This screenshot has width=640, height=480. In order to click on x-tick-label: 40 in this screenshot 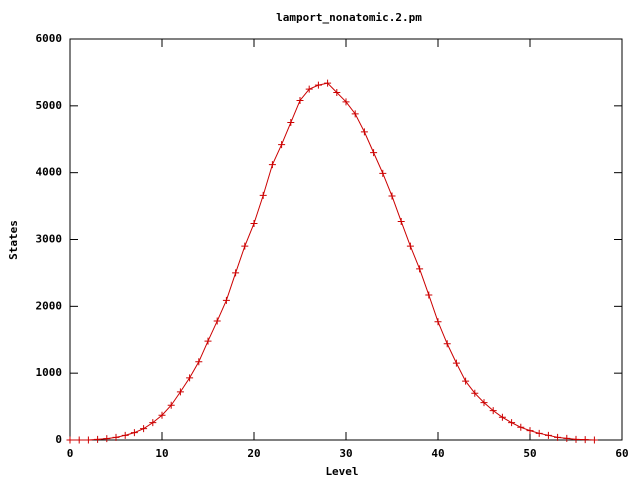, I will do `click(437, 453)`.